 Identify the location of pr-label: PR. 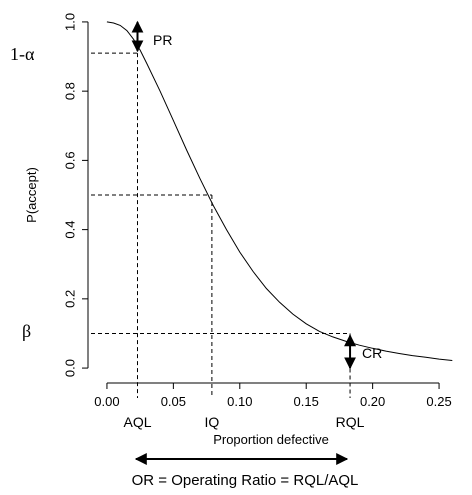
(162, 40).